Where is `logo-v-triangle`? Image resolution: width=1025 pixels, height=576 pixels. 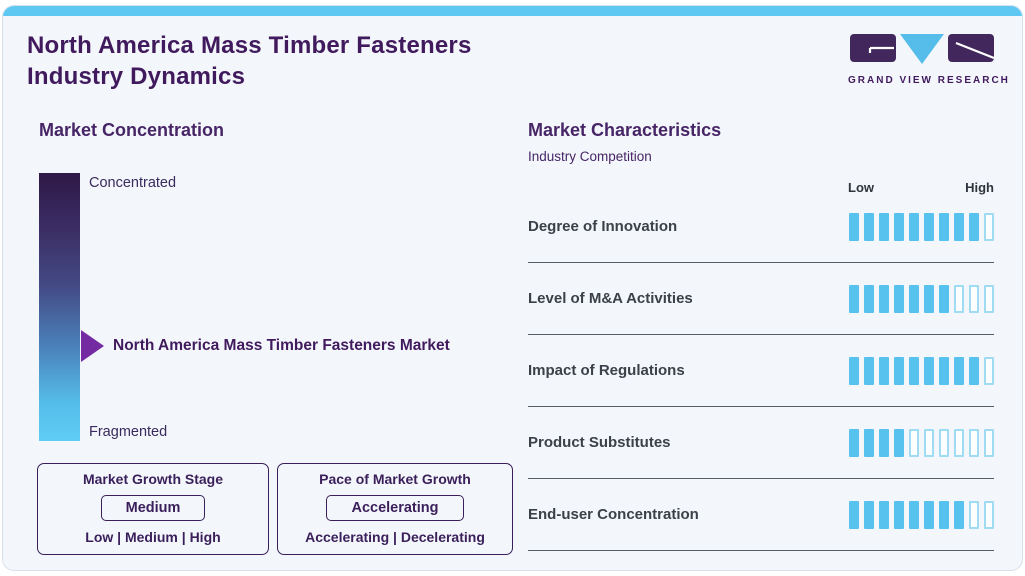
logo-v-triangle is located at coordinates (922, 49).